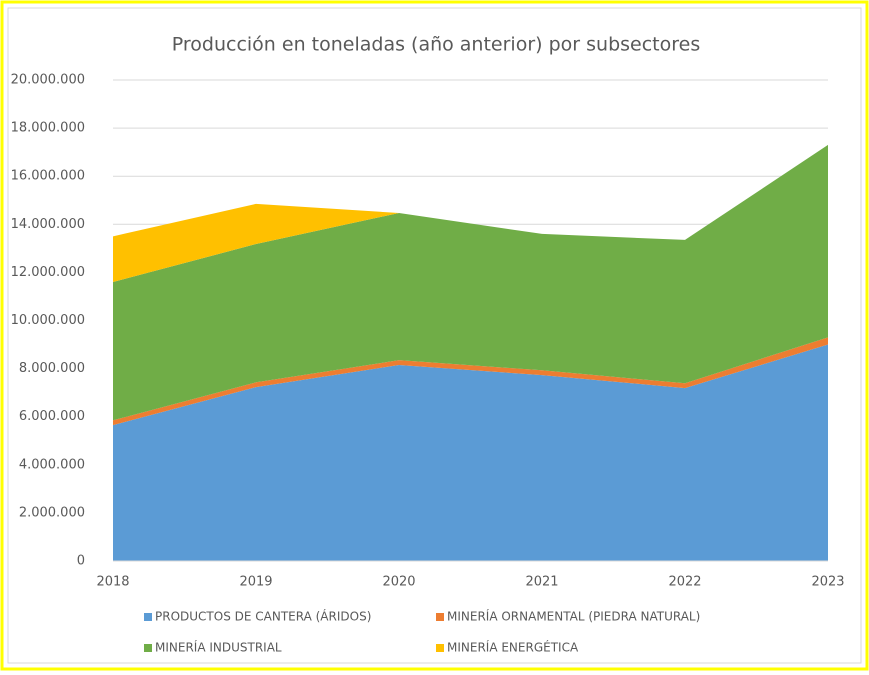  What do you see at coordinates (48, 320) in the screenshot?
I see `y-tick-label: 10.000.000` at bounding box center [48, 320].